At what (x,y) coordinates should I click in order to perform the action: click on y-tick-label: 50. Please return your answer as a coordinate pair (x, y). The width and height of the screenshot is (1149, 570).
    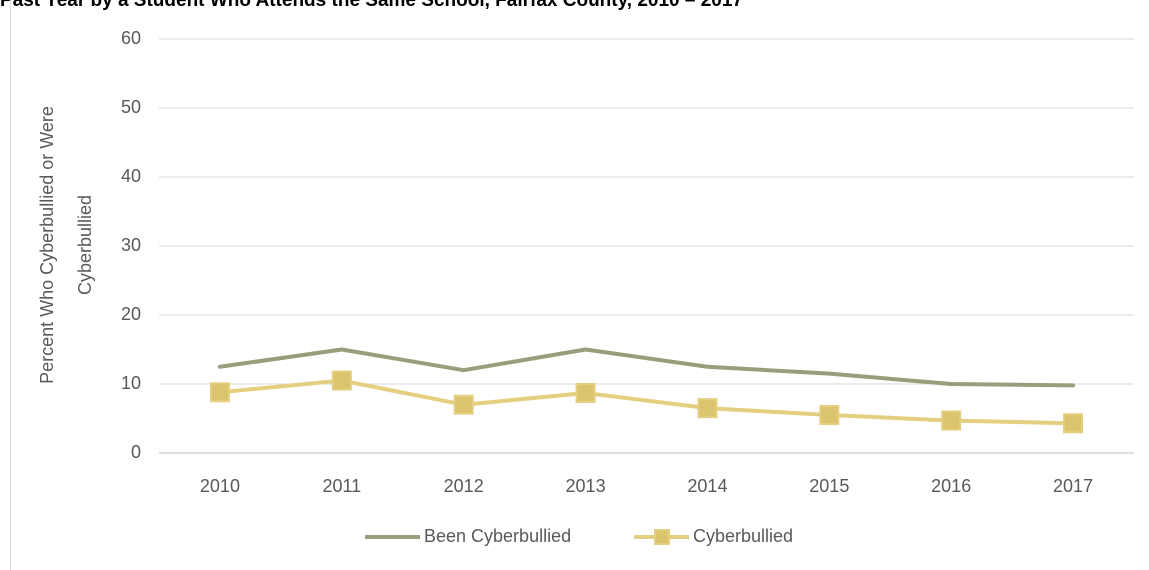
    Looking at the image, I should click on (131, 107).